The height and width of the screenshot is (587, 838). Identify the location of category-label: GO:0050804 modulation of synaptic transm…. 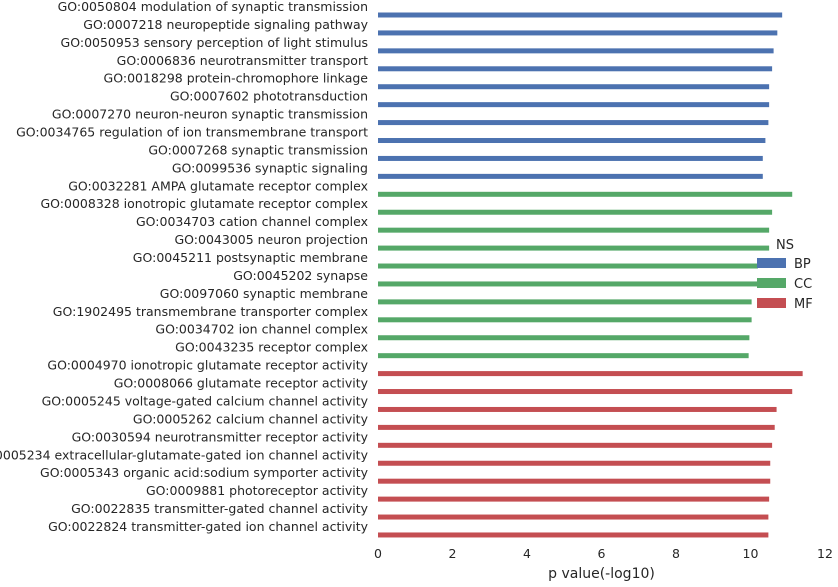
(213, 7).